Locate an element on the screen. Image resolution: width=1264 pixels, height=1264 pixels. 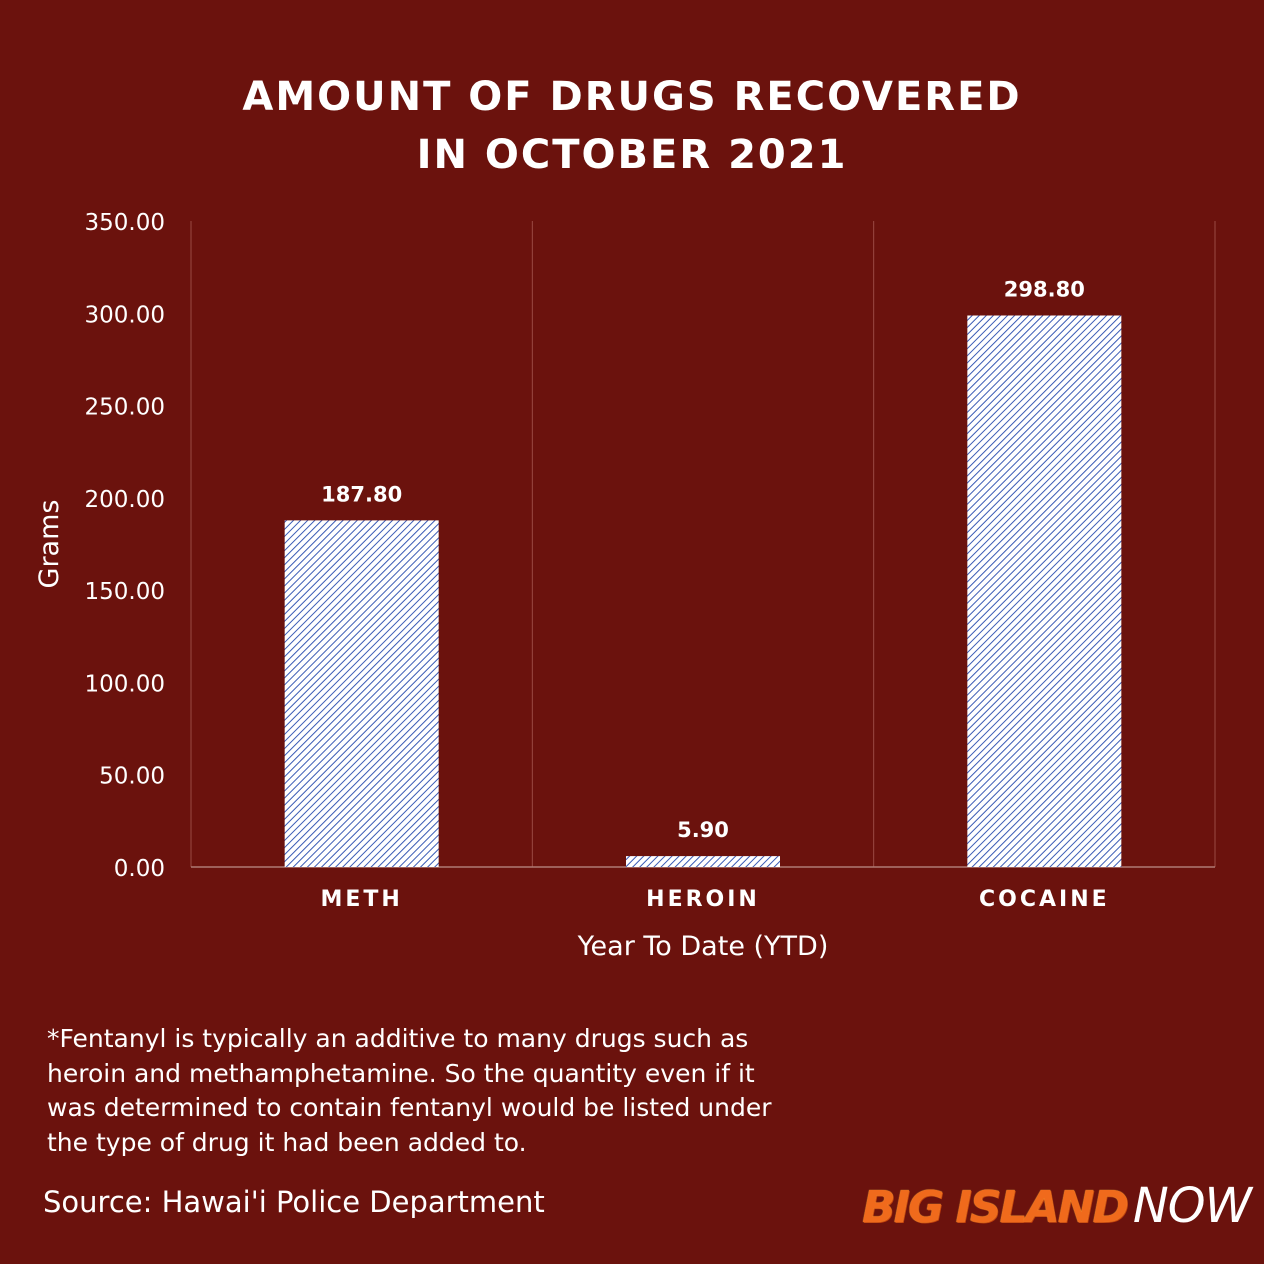
logo-big-island-text: BIG ISLAND is located at coordinates (995, 1207).